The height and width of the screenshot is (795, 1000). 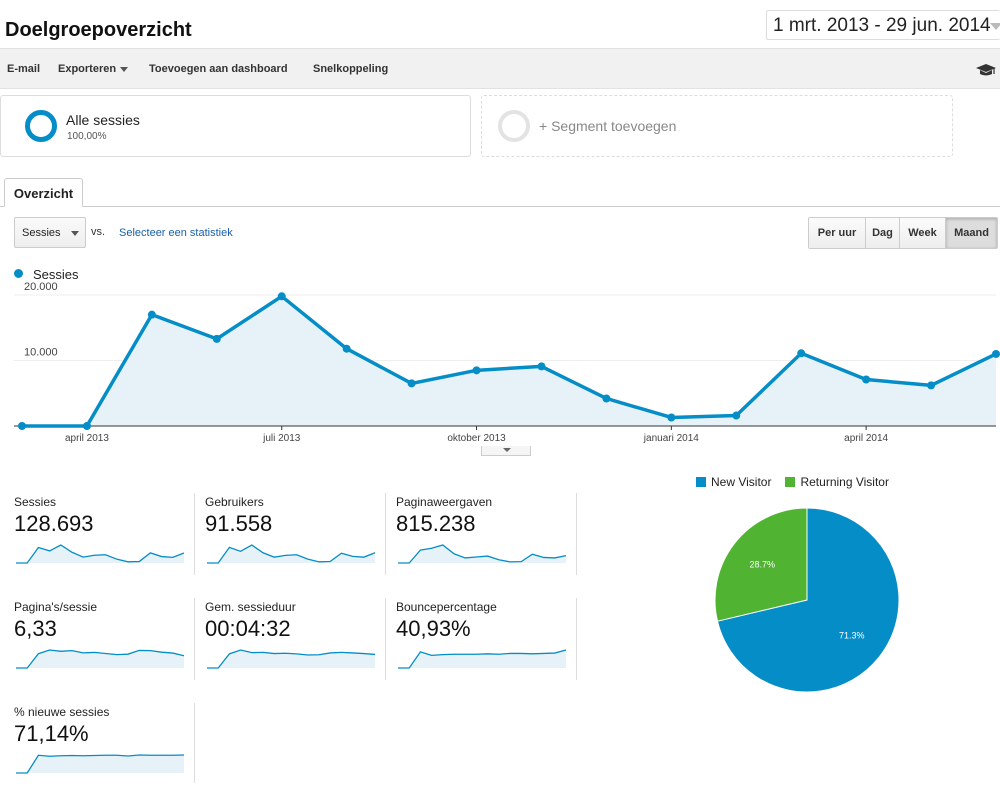 I want to click on period-toggle: Per uur Dag Week Maand, so click(x=903, y=233).